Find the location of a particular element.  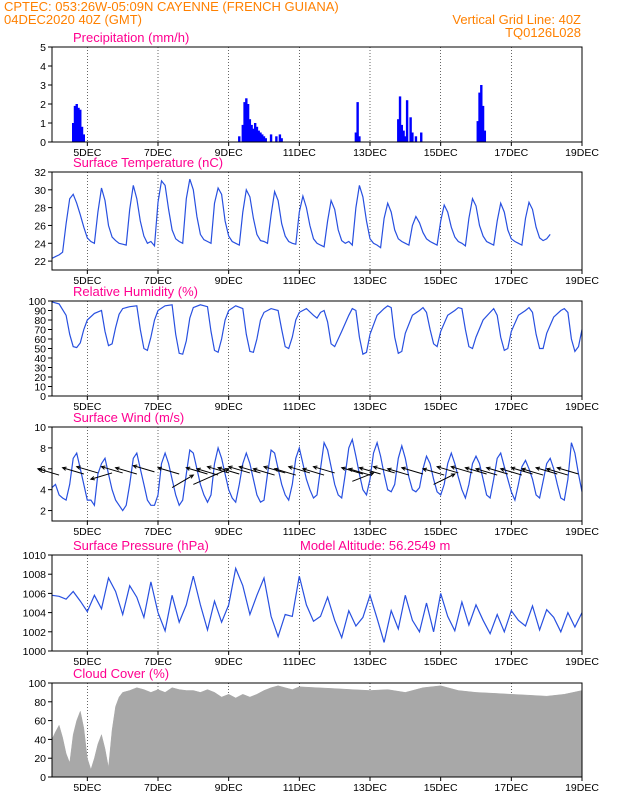

y-tick-label: 1008 is located at coordinates (35, 575).